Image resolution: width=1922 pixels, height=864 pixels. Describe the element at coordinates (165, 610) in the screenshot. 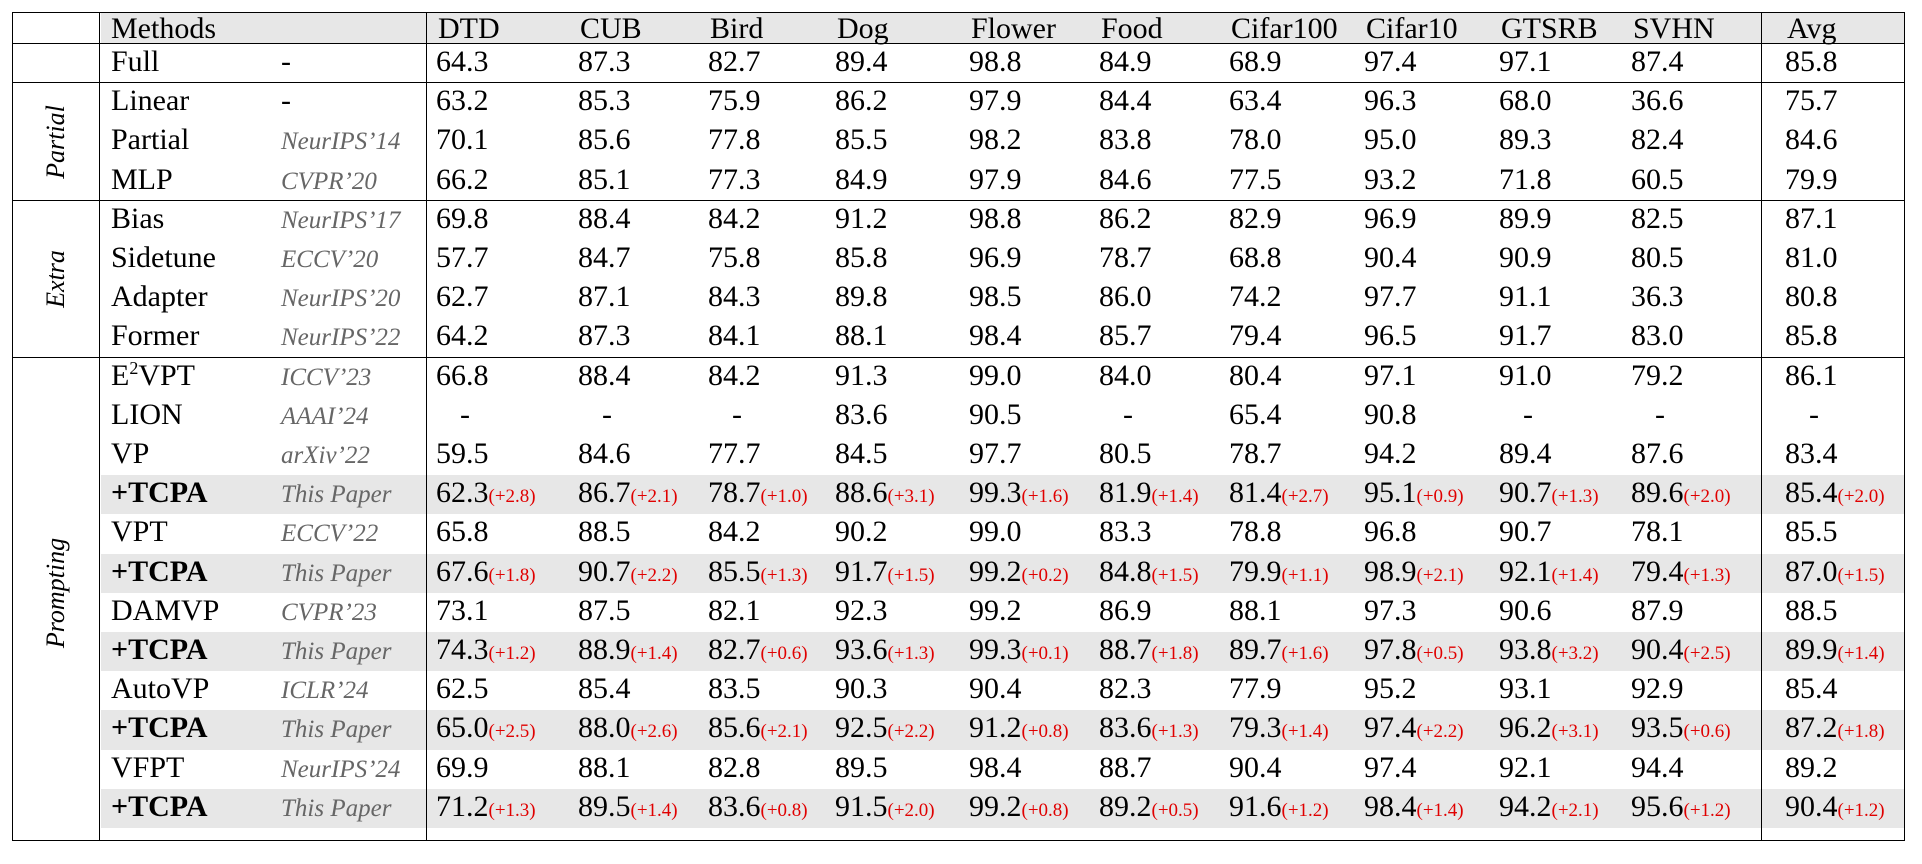

I see `method-name: DAMVP` at that location.